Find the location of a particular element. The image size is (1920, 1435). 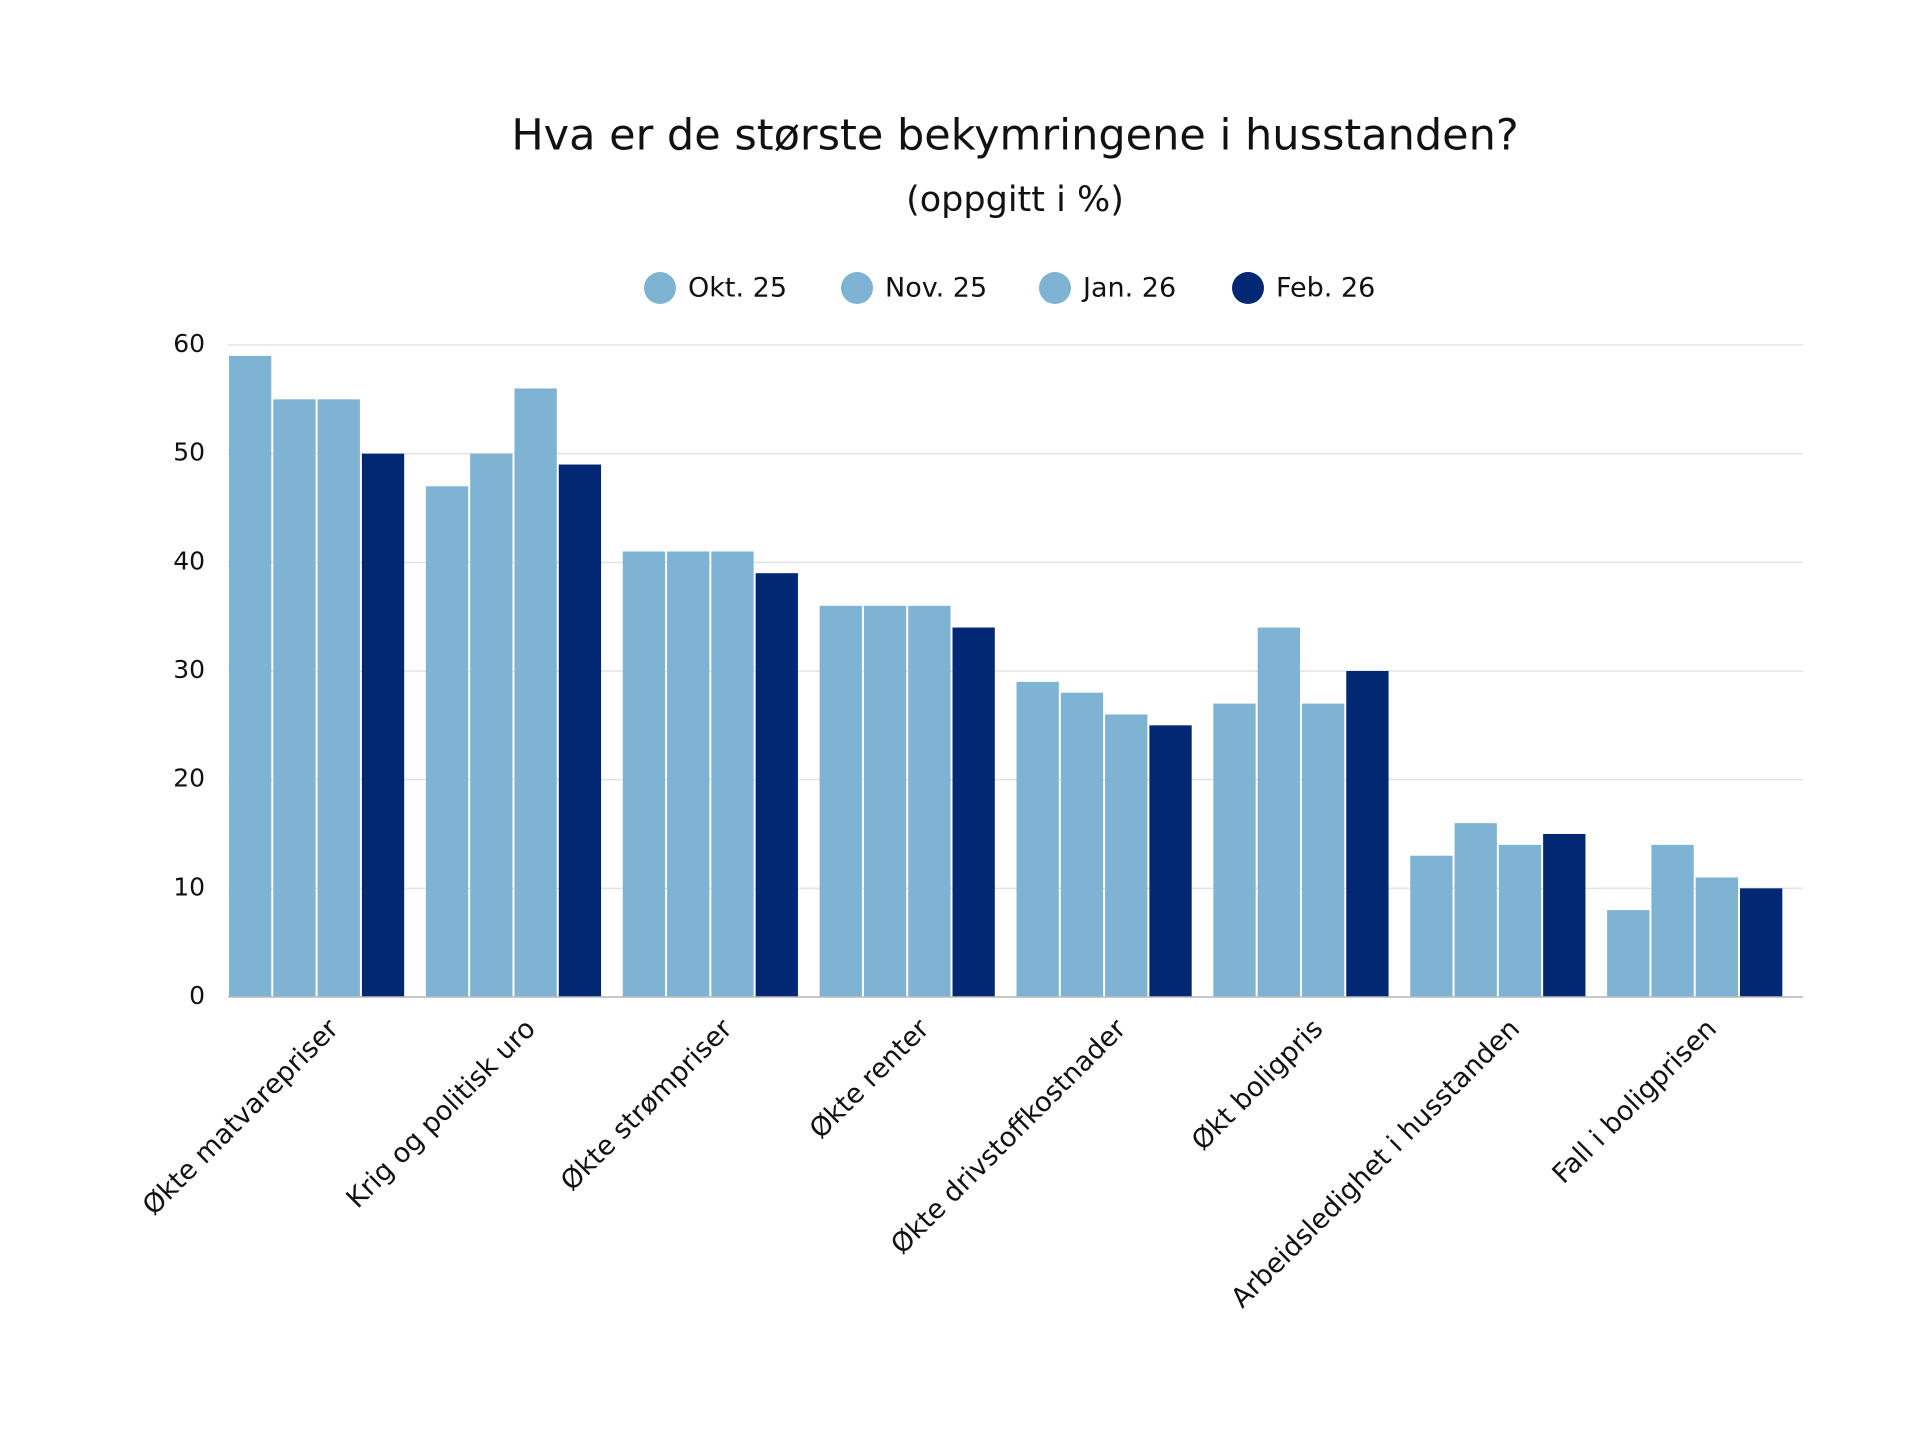

x-tick-label: Økte renter is located at coordinates (870, 1079).